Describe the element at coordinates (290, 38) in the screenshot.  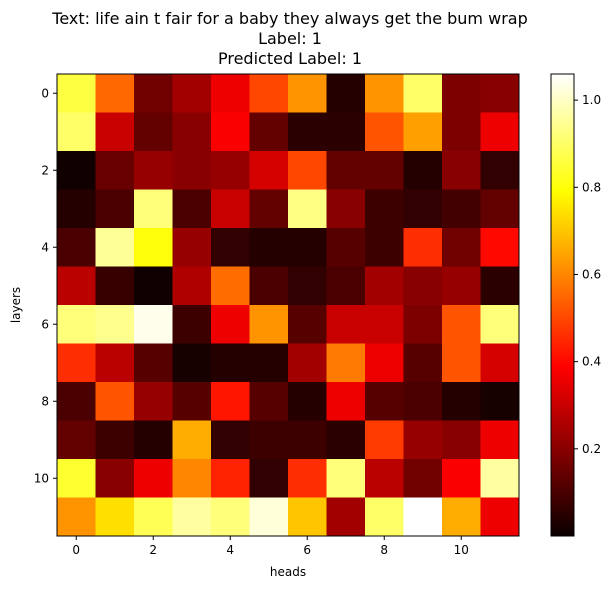
I see `chart-title-line-2: Label: 1` at that location.